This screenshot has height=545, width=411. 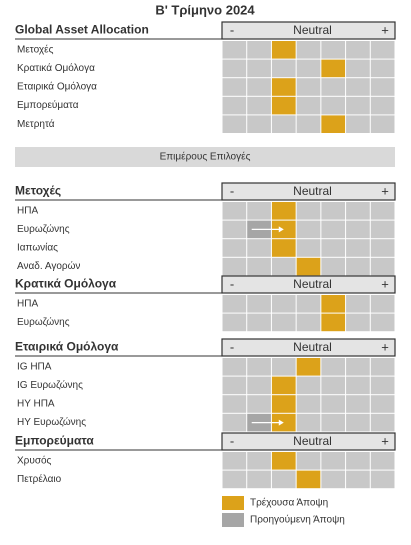 I want to click on row-label: ΗΠΑ, so click(x=27, y=210).